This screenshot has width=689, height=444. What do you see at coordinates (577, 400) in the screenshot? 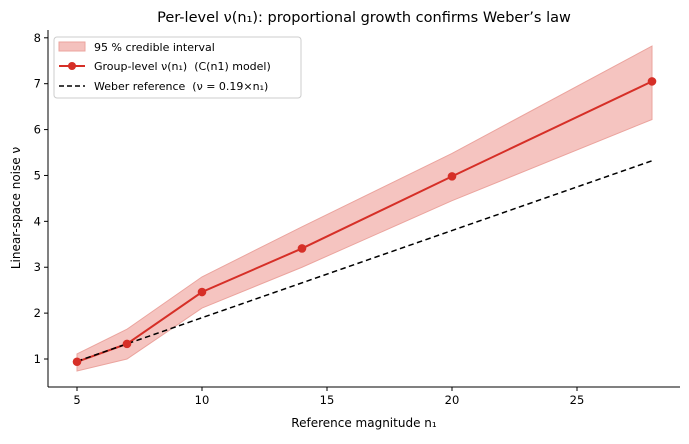
I see `x-tick-label: 25` at bounding box center [577, 400].